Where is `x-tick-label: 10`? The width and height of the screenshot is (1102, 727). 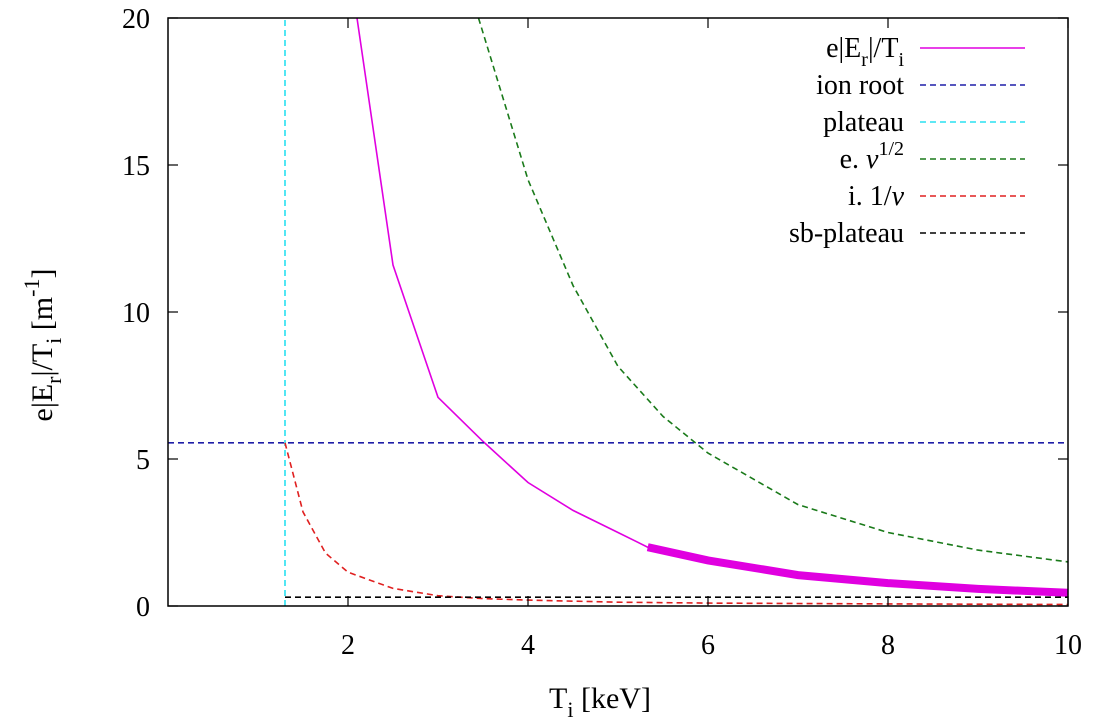
x-tick-label: 10 is located at coordinates (1068, 645).